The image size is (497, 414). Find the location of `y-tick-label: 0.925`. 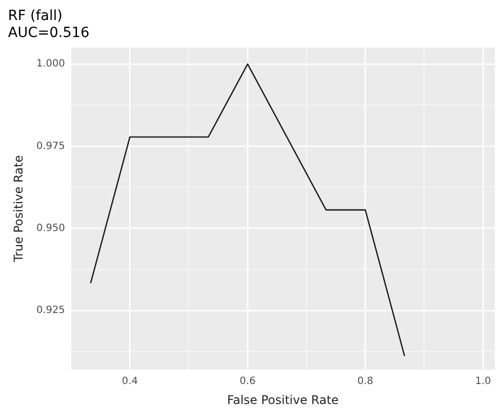

y-tick-label: 0.925 is located at coordinates (51, 310).